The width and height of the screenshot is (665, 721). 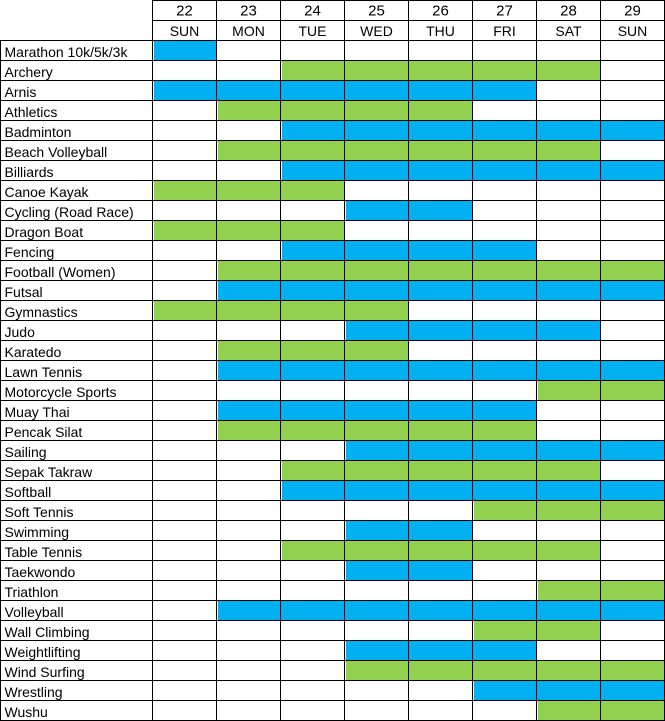 What do you see at coordinates (312, 11) in the screenshot?
I see `svg-text: 24` at bounding box center [312, 11].